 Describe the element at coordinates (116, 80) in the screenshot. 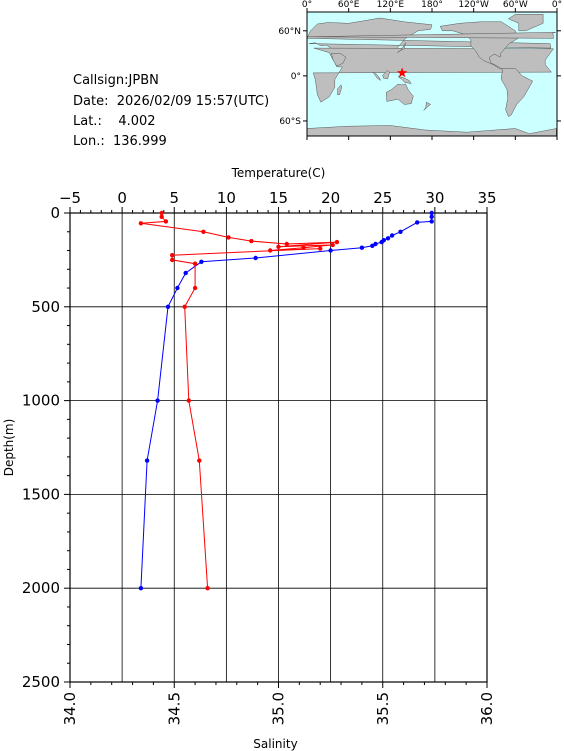

I see `callsign-label: Callsign:JPBN` at that location.